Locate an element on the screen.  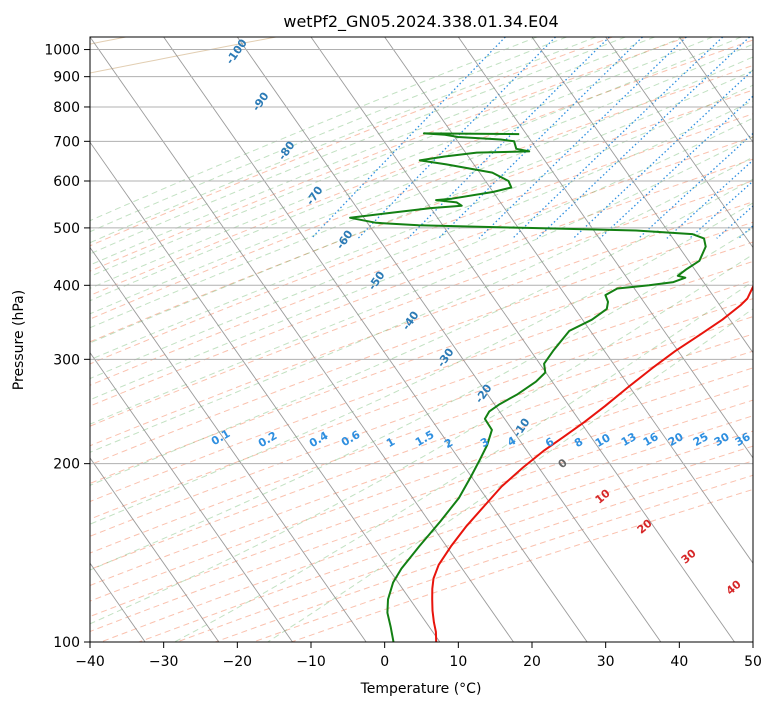
y-tick-label: 500 is located at coordinates (66, 229).